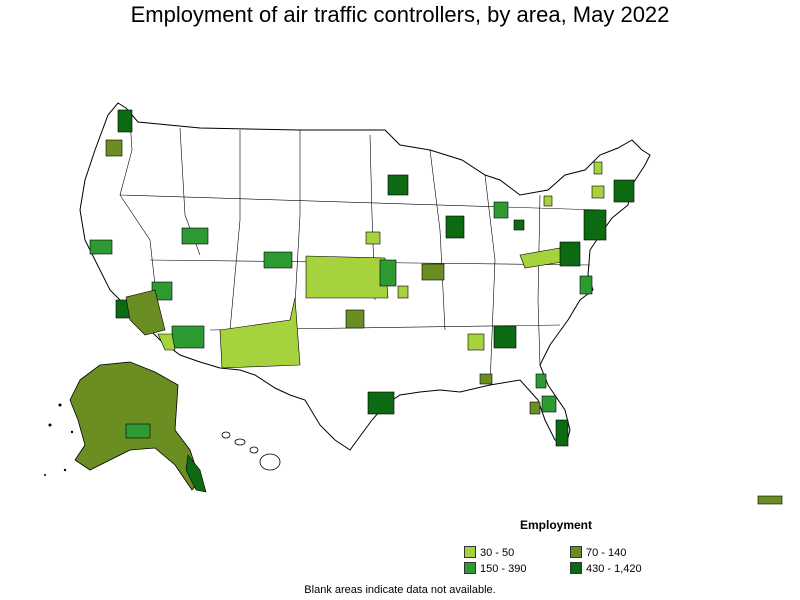 The height and width of the screenshot is (600, 800). I want to click on legend-item-70-140: 70 - 140, so click(598, 552).